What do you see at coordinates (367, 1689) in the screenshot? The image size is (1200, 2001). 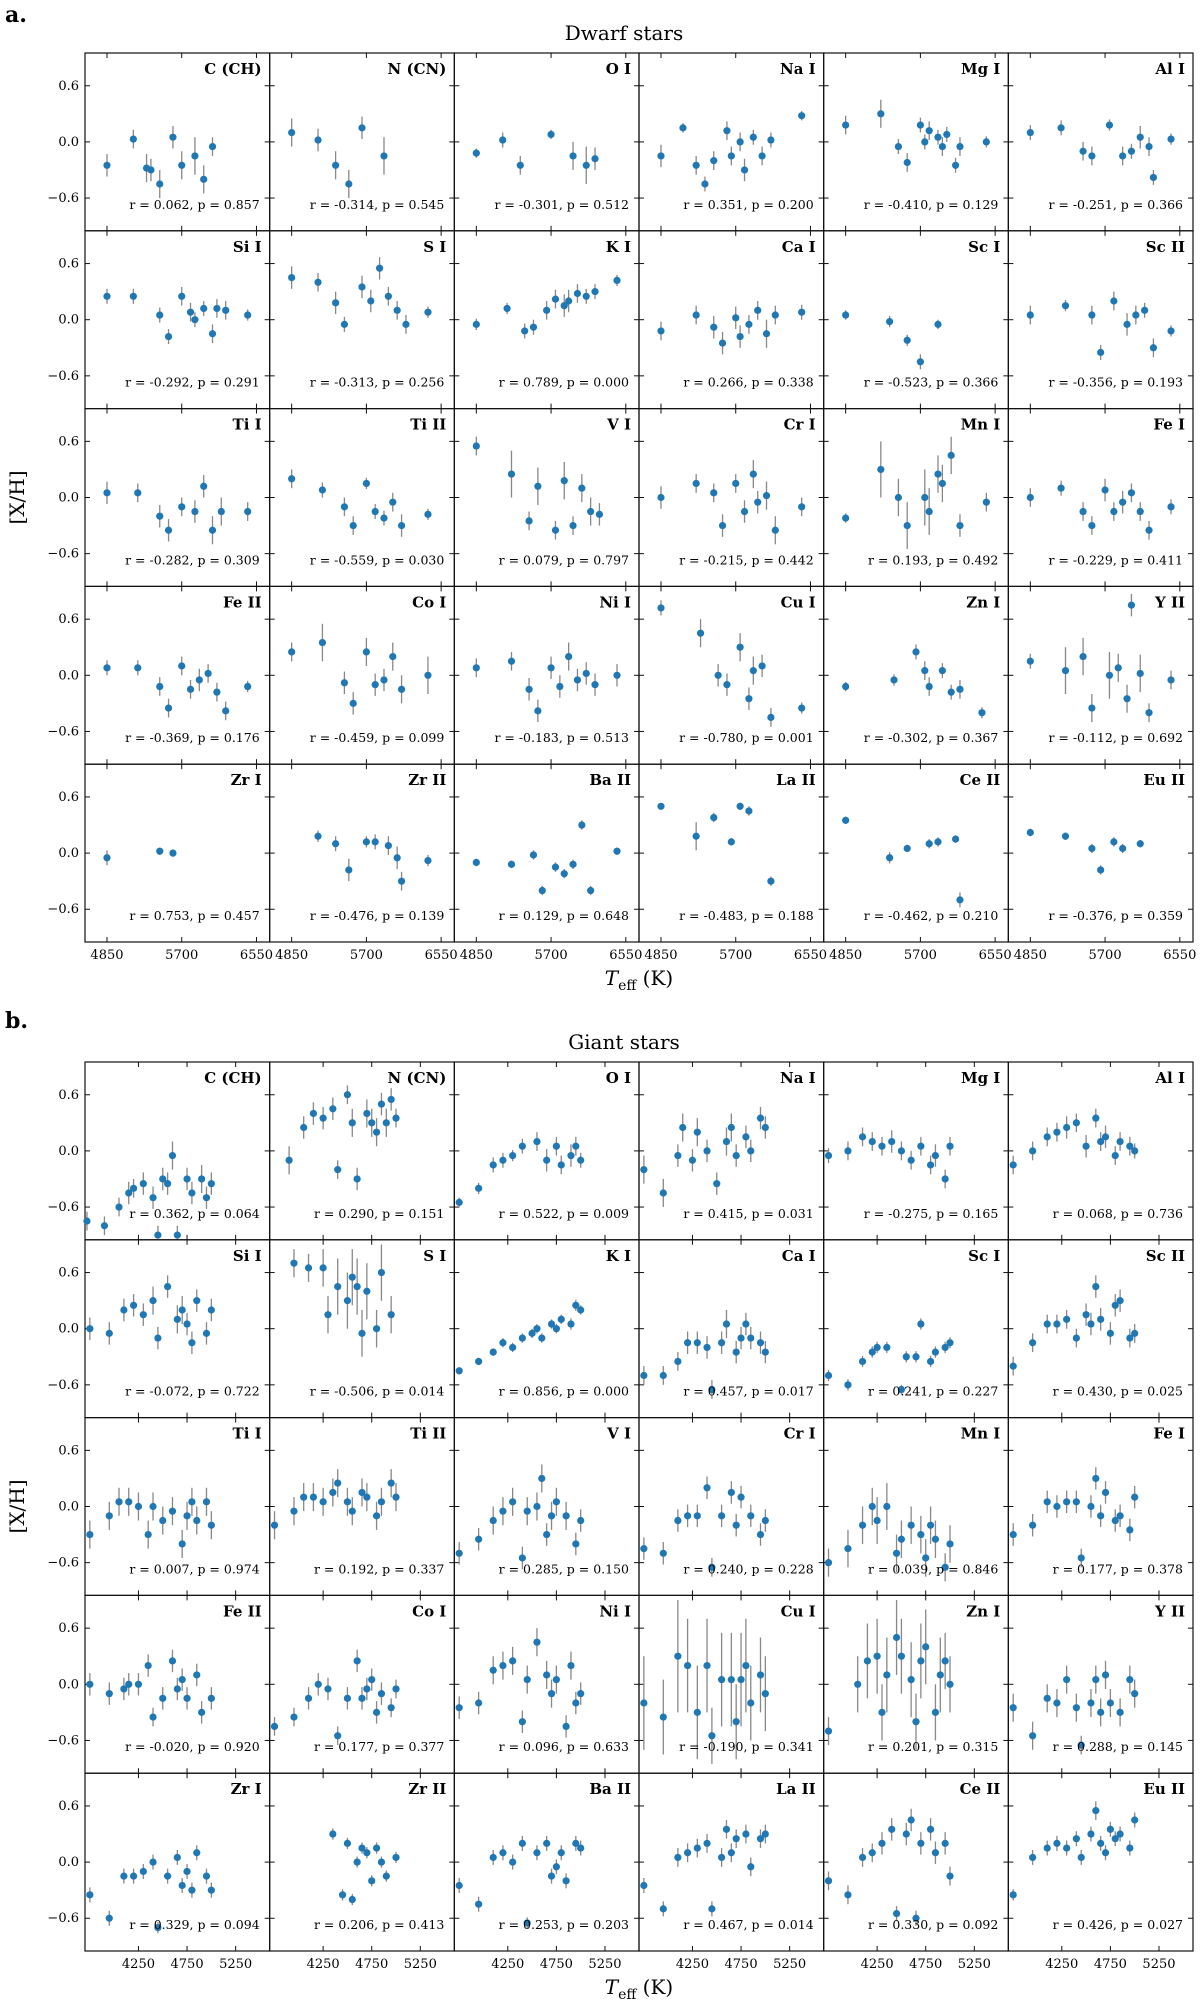 I see `giant-co-i-point` at bounding box center [367, 1689].